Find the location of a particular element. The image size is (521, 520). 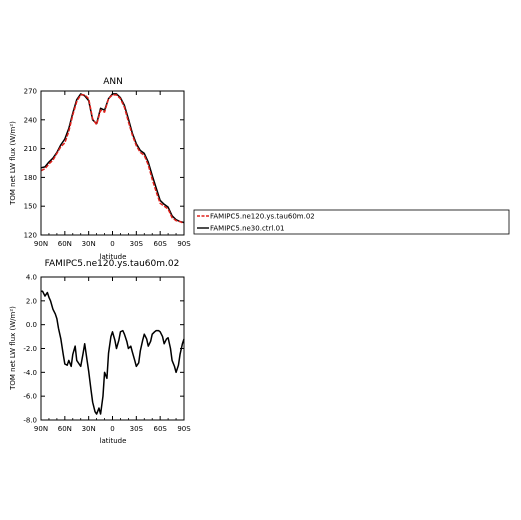

y-tick-label: 270 is located at coordinates (30, 92).